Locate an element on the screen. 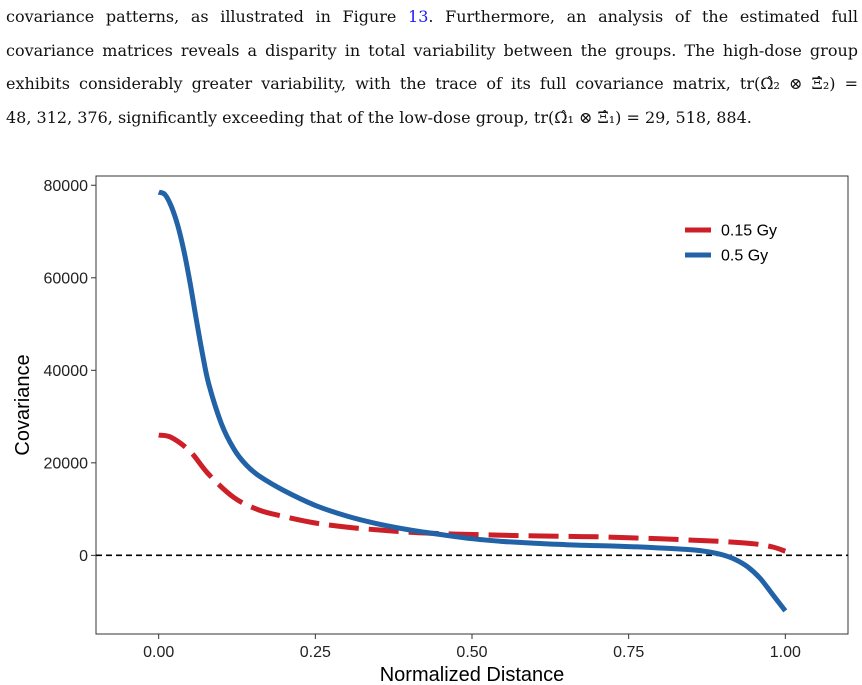  x-tick-label: 0.25 is located at coordinates (315, 652).